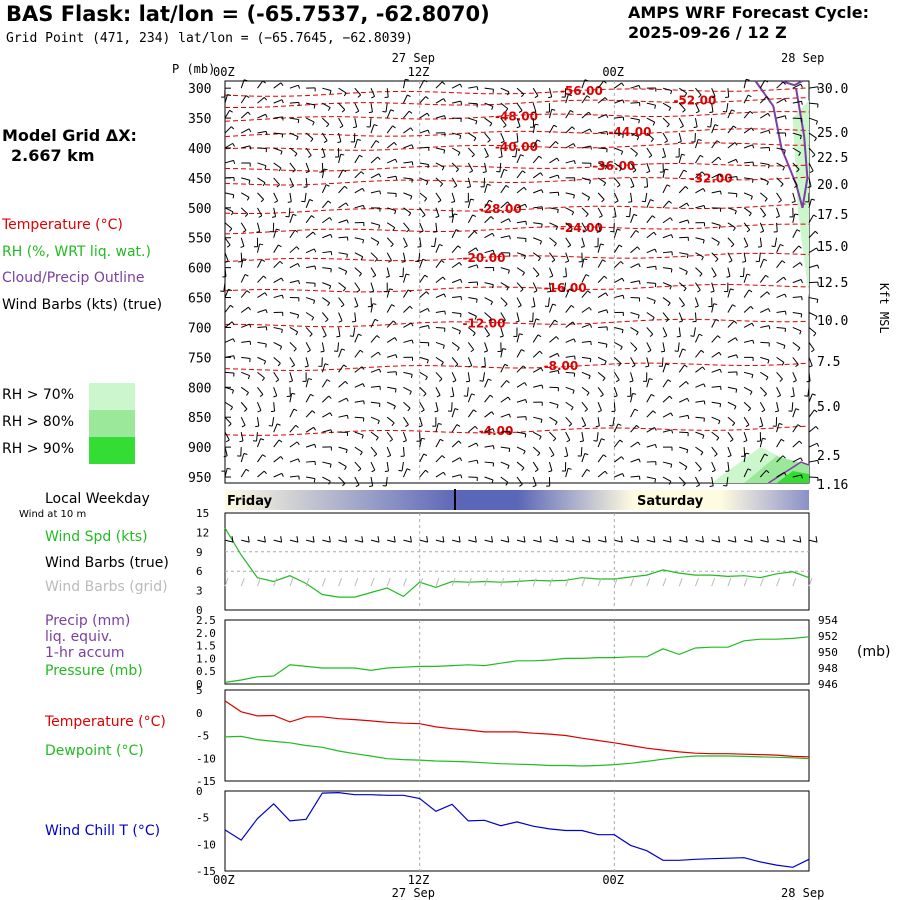 This screenshot has height=900, width=900. I want to click on panel-y-tick: 0, so click(199, 610).